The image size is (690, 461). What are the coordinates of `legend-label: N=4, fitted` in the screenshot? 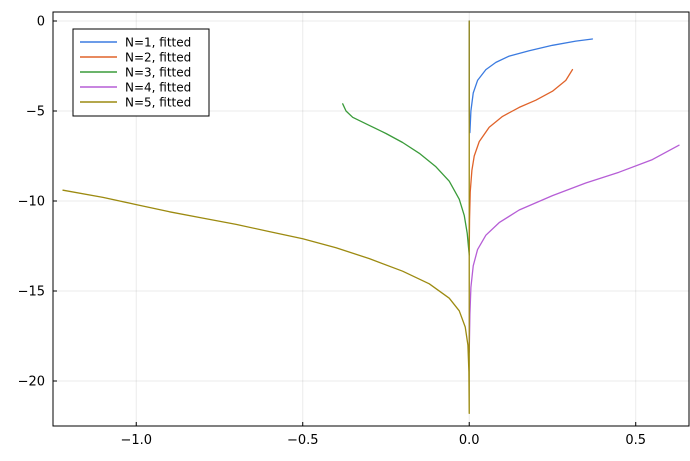 It's located at (158, 88).